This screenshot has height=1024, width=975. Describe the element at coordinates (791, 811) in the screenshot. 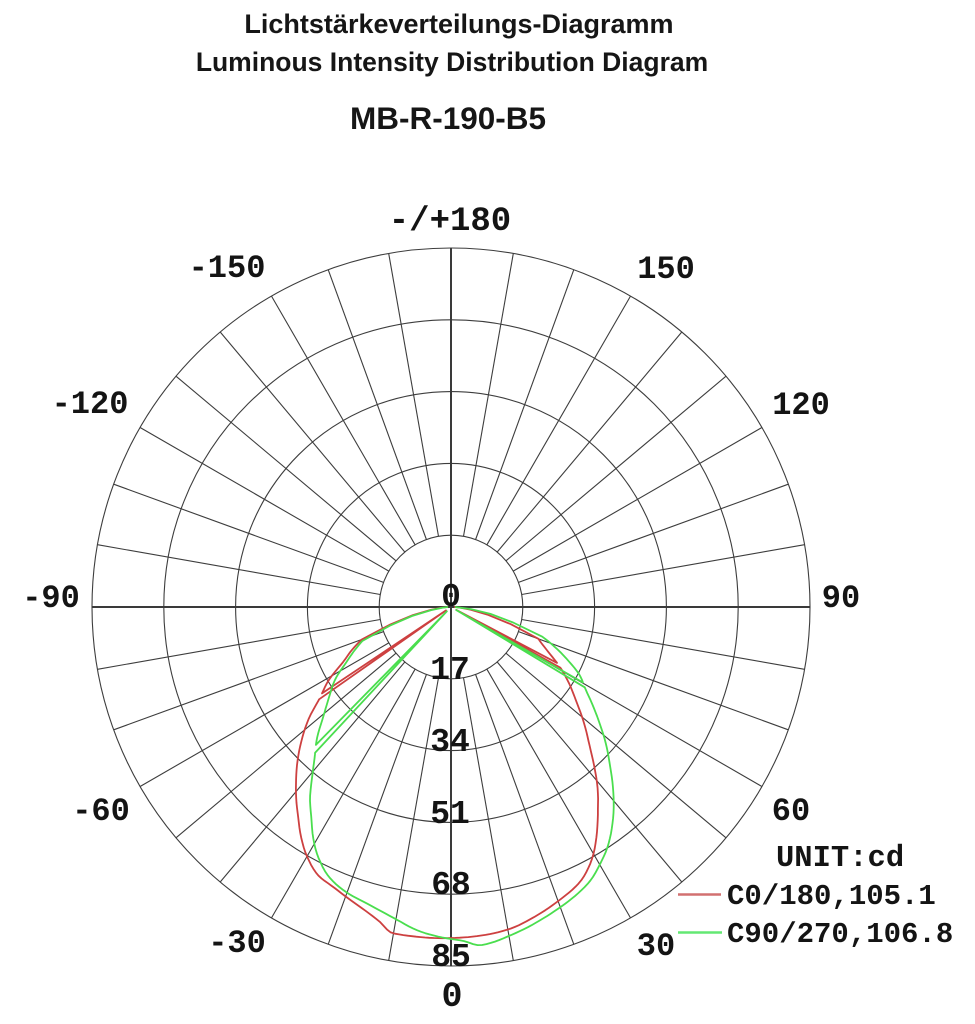

I see `svg-text: 60` at that location.